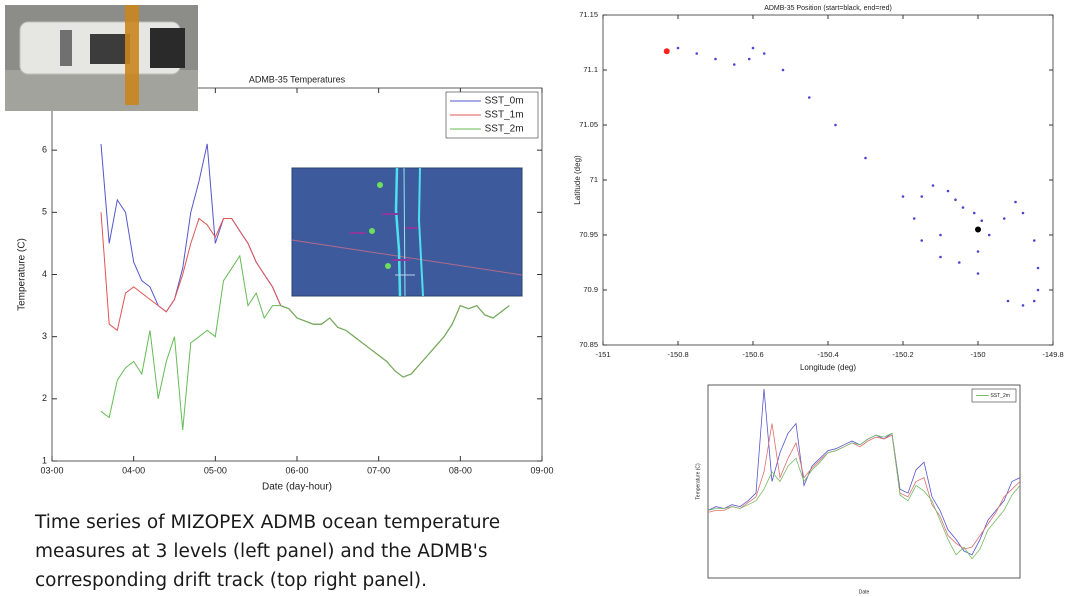  I want to click on y-tick-label: 71, so click(594, 179).